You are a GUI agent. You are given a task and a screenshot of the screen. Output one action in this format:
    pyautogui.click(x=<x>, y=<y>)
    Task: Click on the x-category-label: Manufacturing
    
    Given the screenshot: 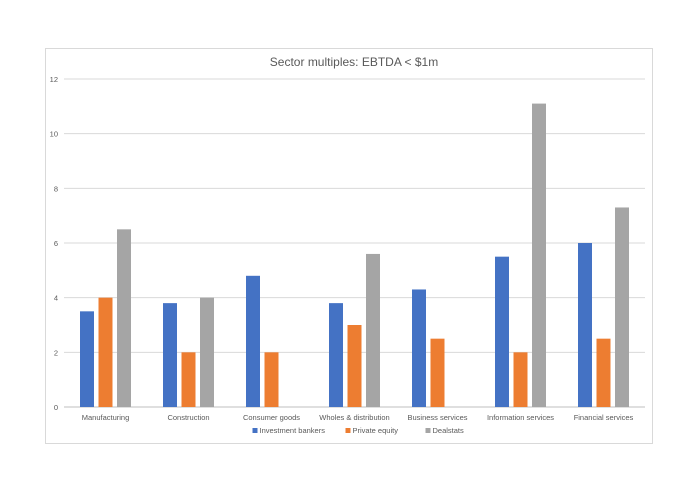 What is the action you would take?
    pyautogui.click(x=106, y=417)
    